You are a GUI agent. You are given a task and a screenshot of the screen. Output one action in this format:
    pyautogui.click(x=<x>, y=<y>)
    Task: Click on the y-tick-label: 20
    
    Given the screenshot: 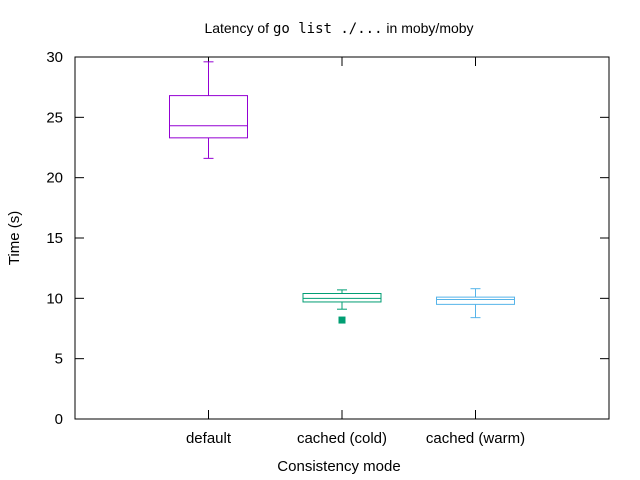 What is the action you would take?
    pyautogui.click(x=54, y=178)
    